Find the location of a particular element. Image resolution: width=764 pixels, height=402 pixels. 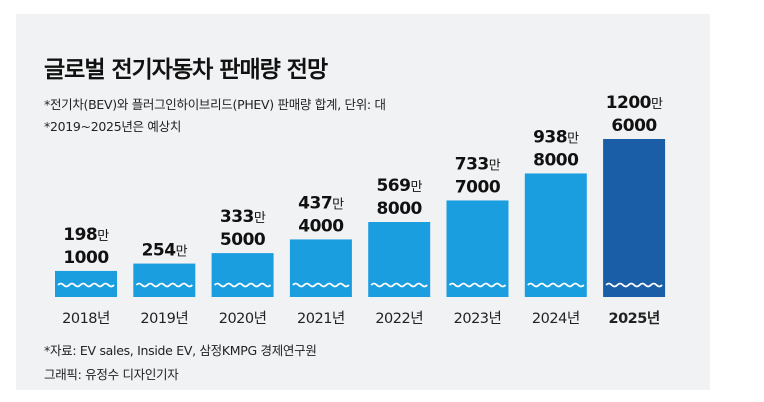

bar-value-label: 254만 is located at coordinates (165, 251).